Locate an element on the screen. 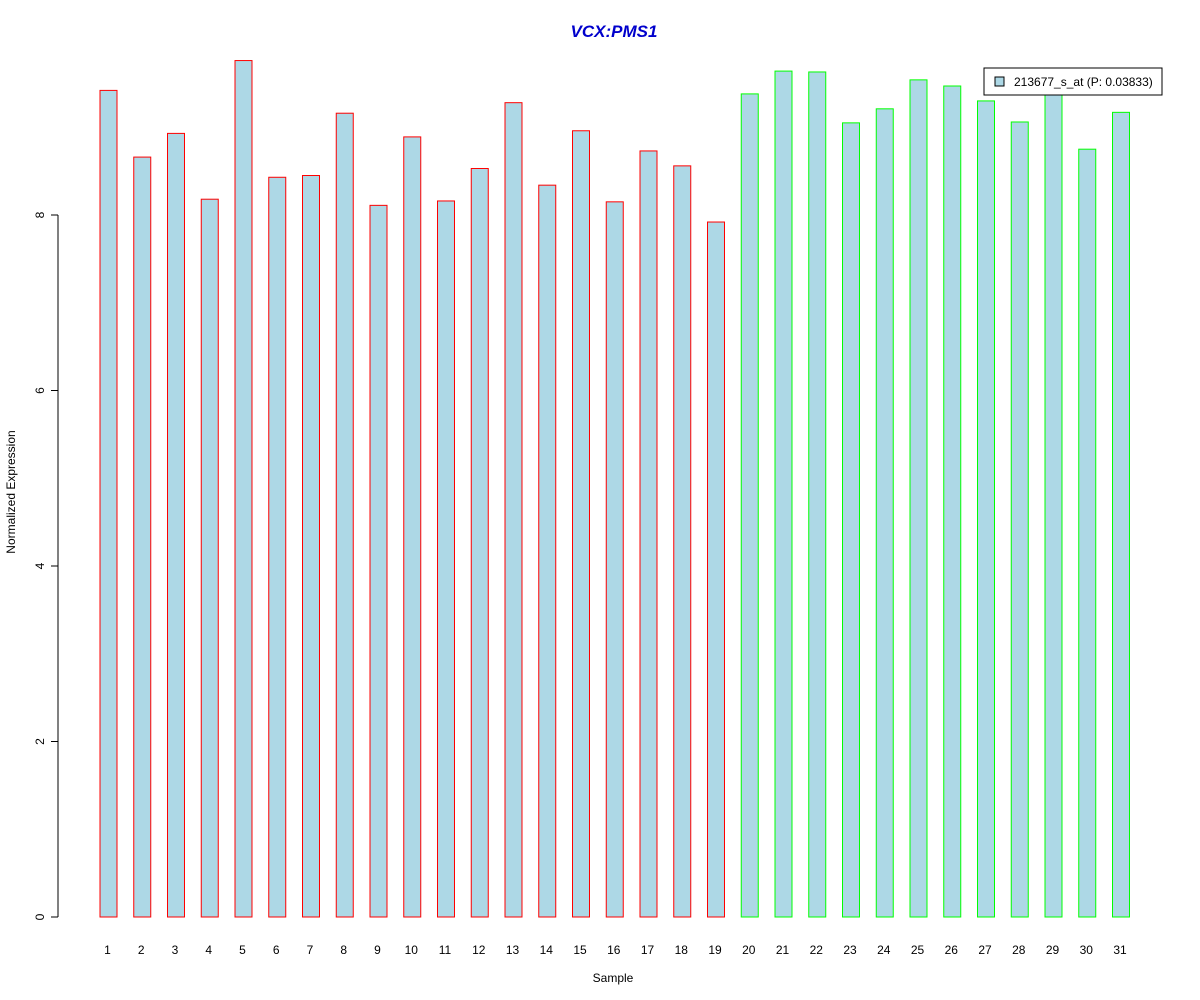 The image size is (1200, 1000). y-axis: 0 2 4 6 8 is located at coordinates (46, 565).